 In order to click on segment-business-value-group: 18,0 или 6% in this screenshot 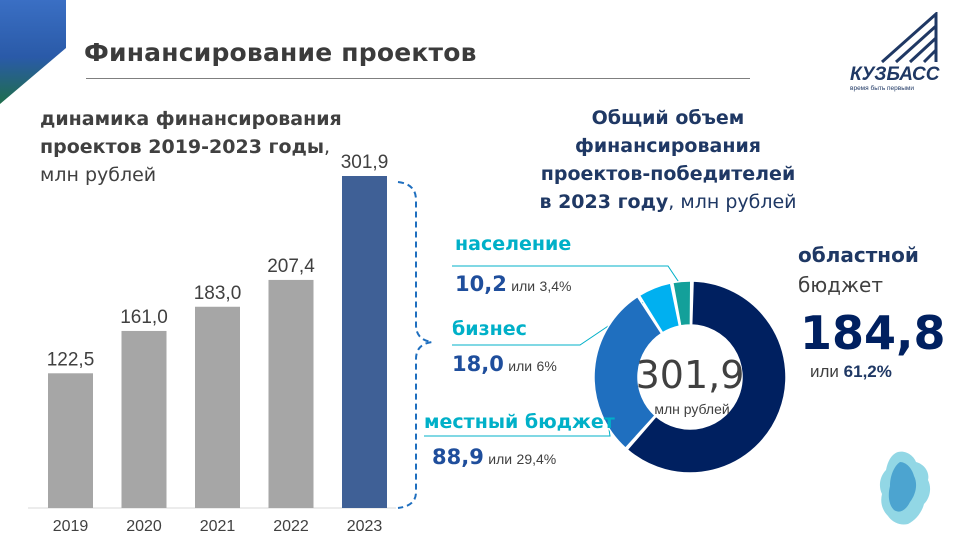, I will do `click(504, 364)`.